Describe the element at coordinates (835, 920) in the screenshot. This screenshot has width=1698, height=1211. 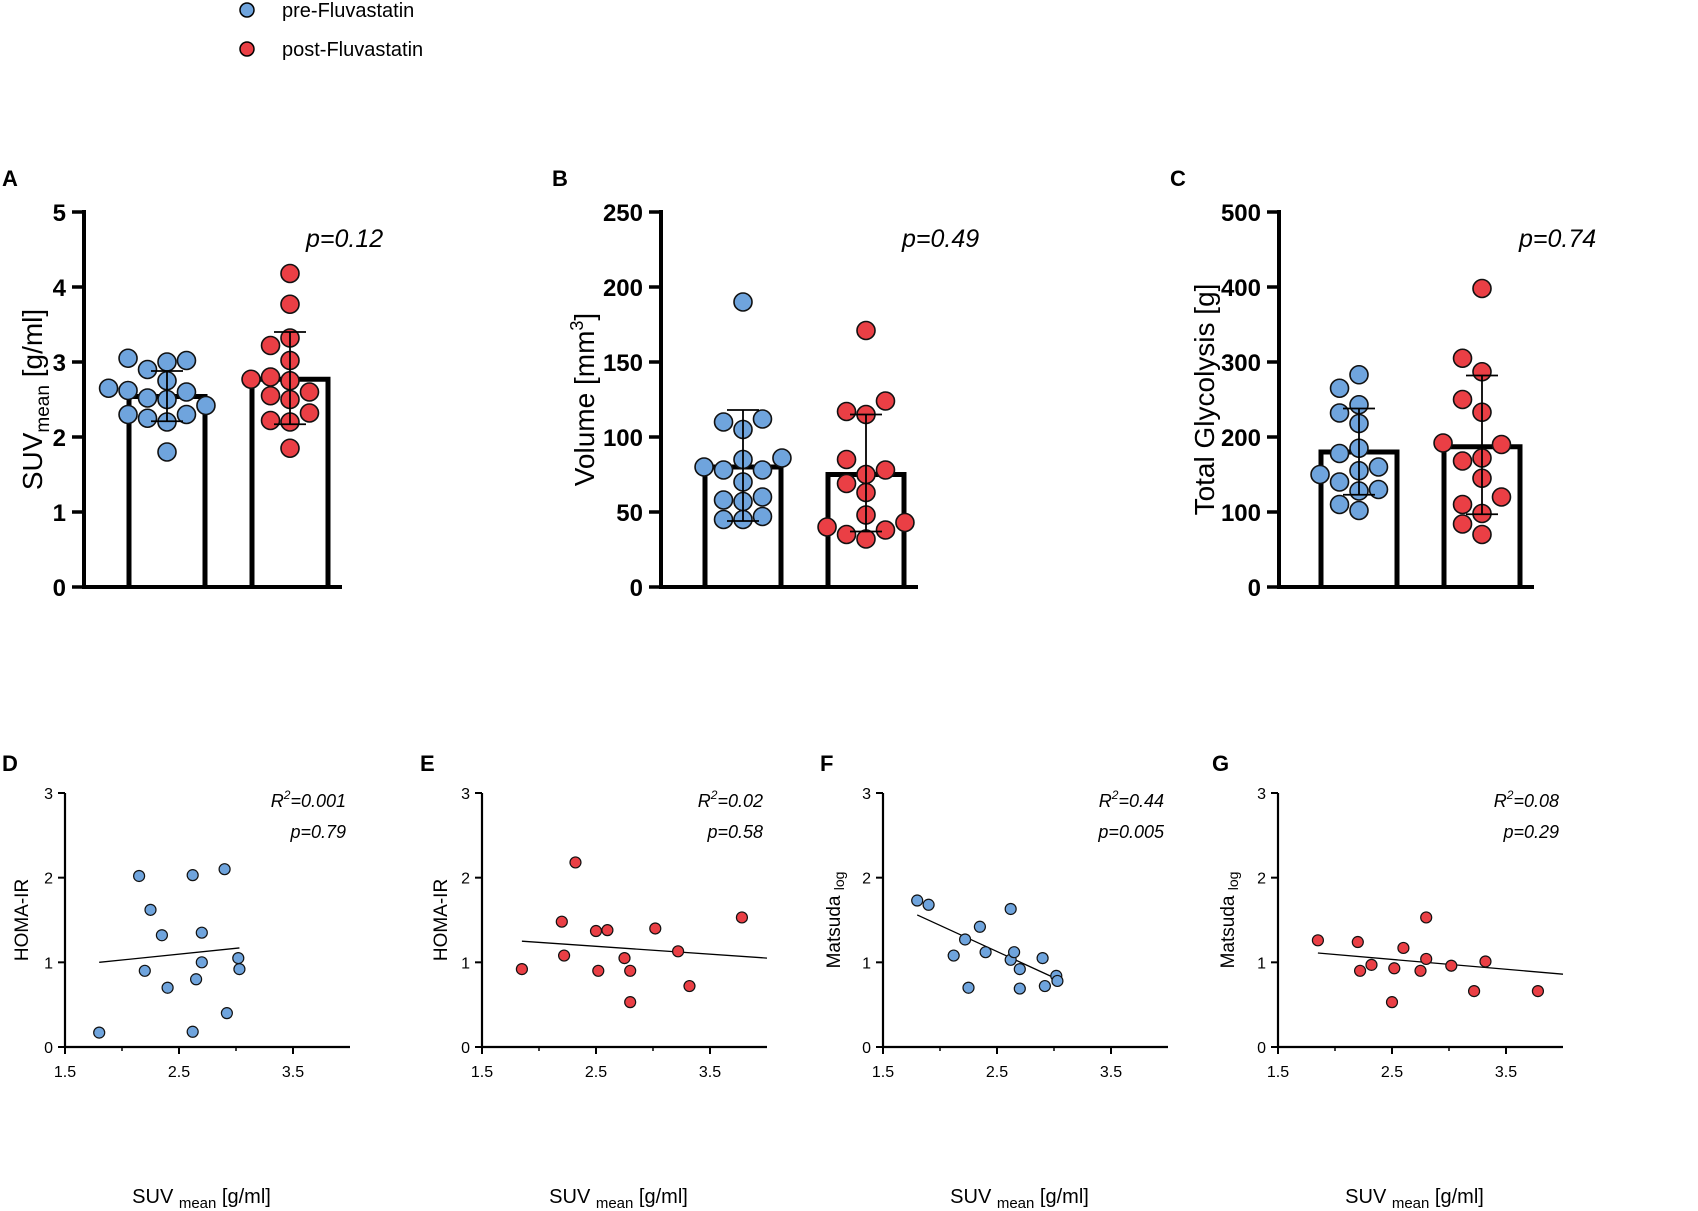
I see `y-axis-label: Matsuda log` at that location.